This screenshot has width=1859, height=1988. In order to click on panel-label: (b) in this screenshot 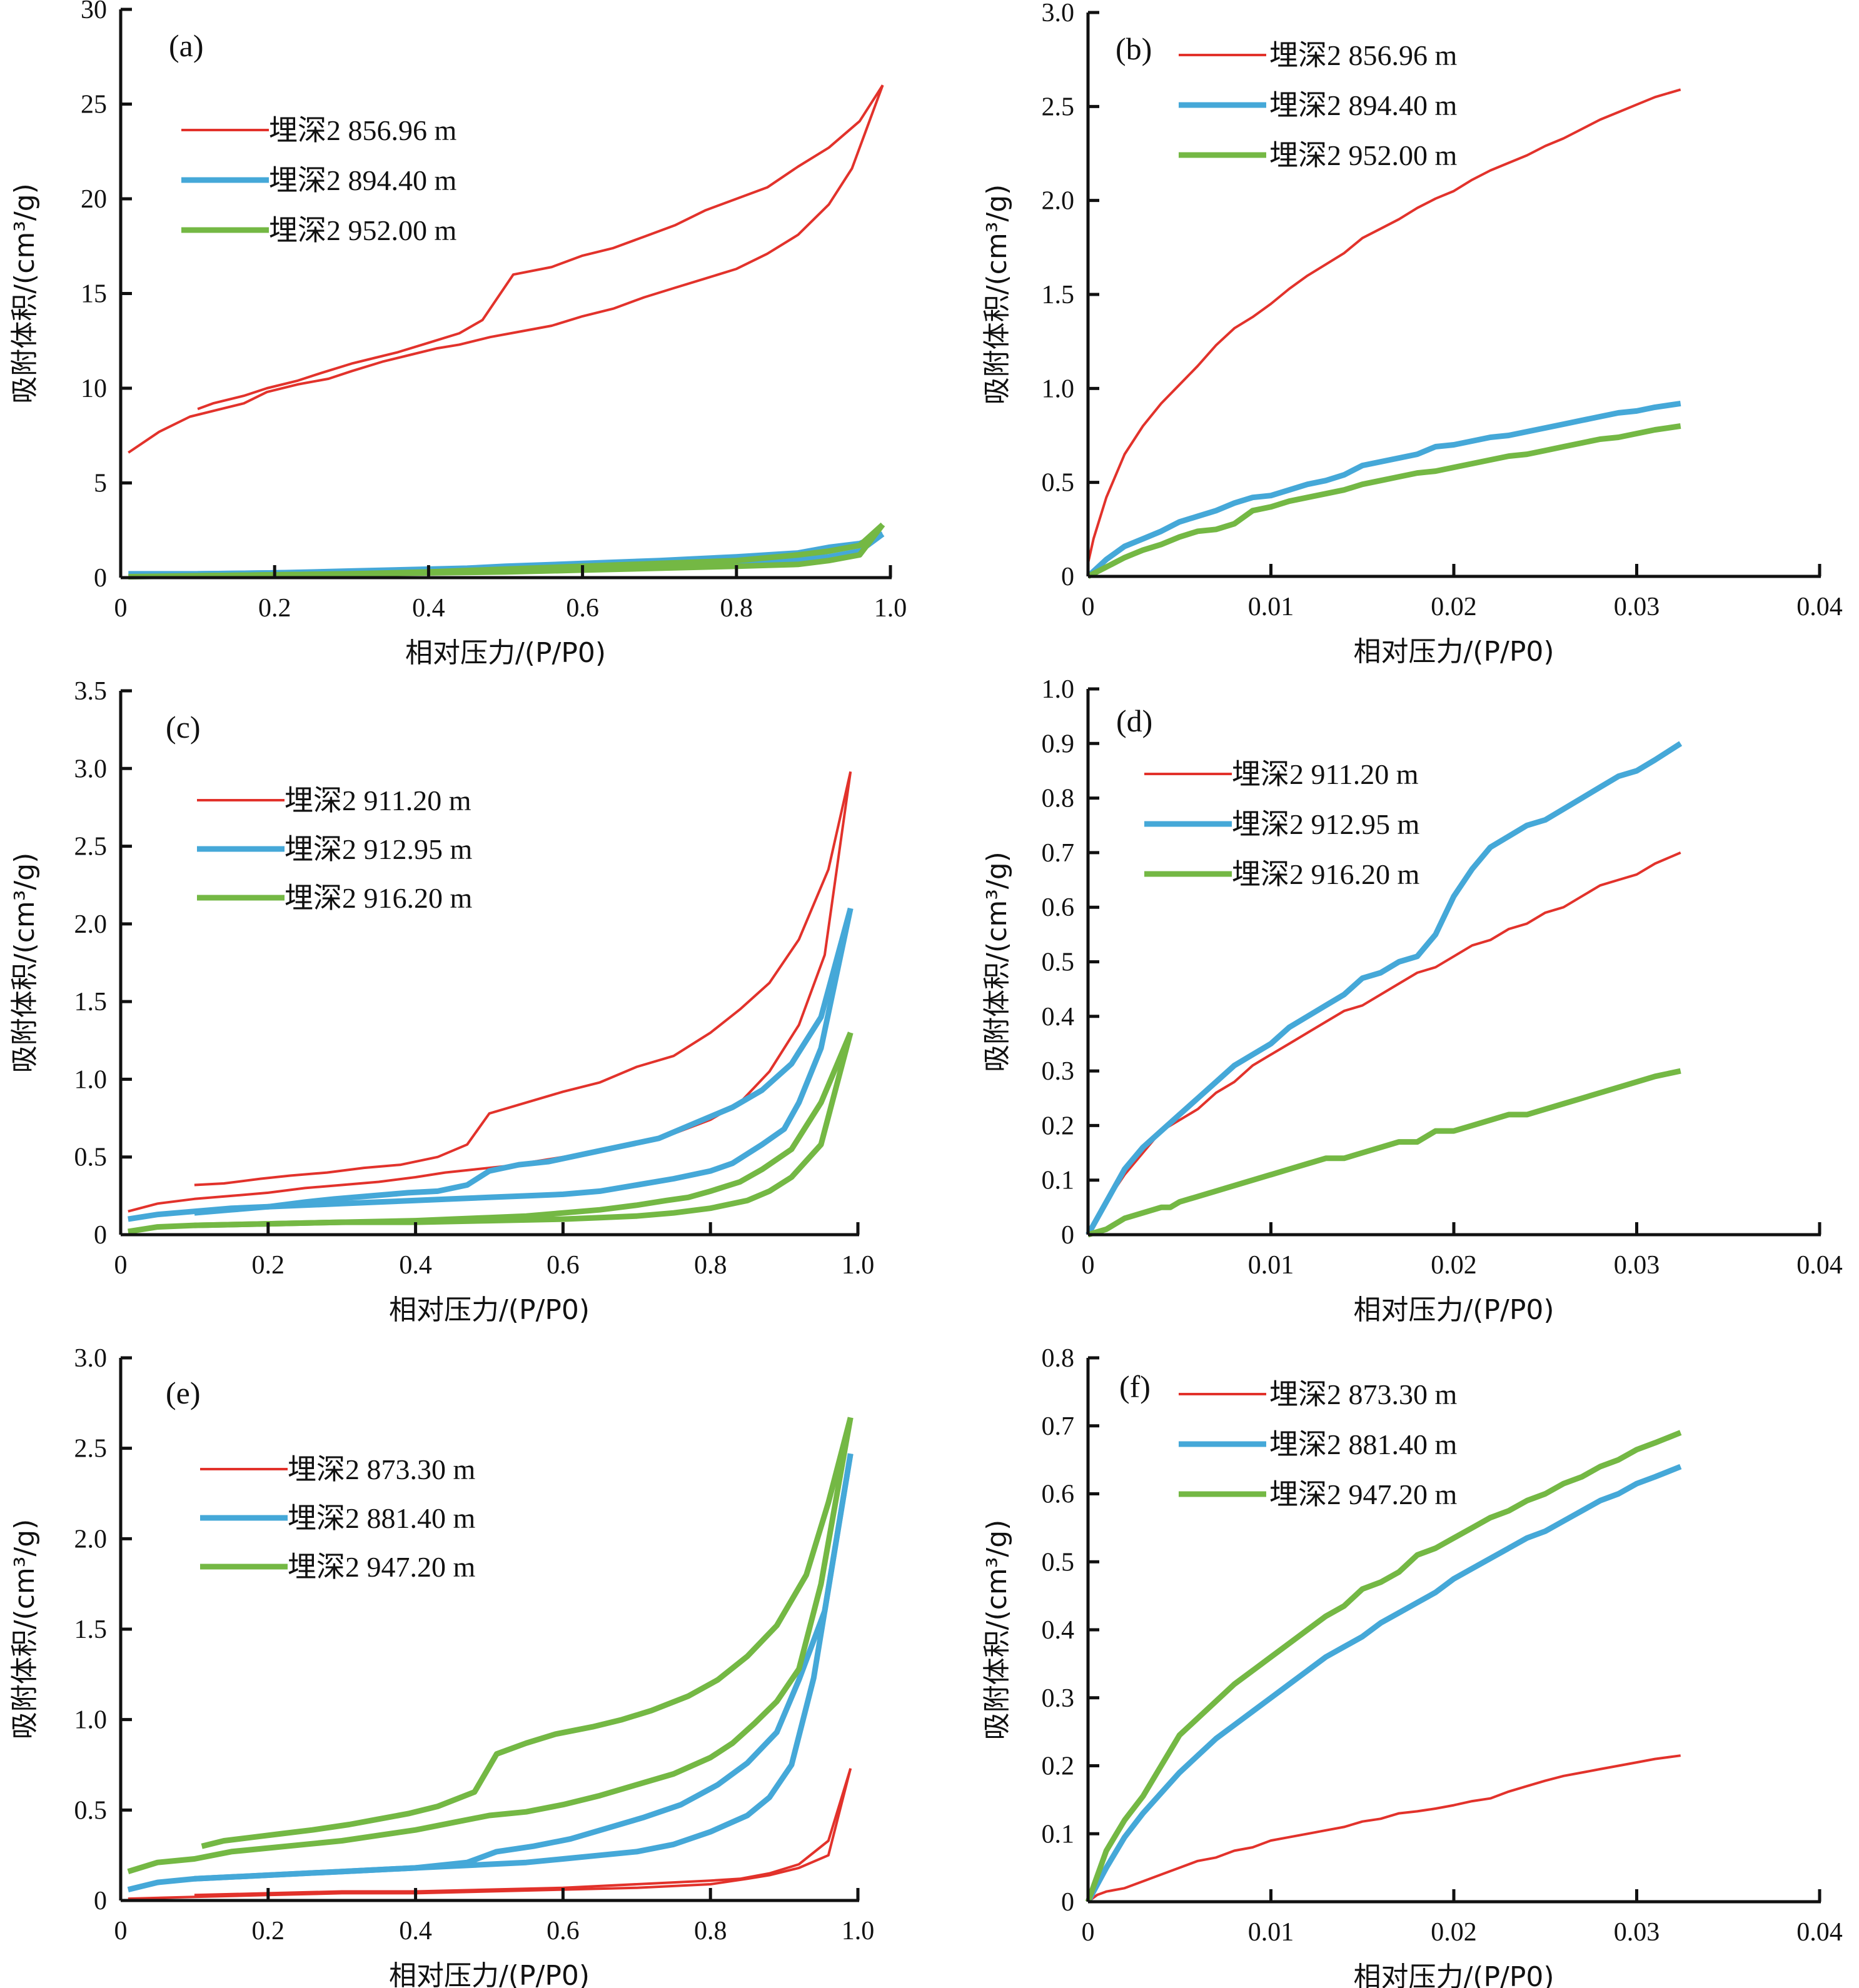, I will do `click(1134, 48)`.